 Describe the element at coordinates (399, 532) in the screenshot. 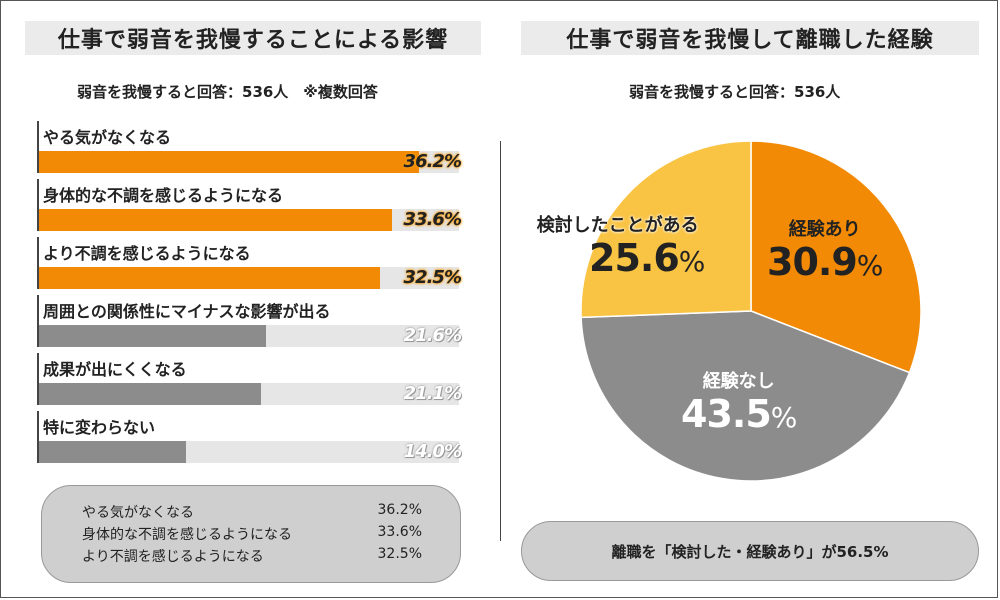

I see `summary-value: 33.6%` at that location.